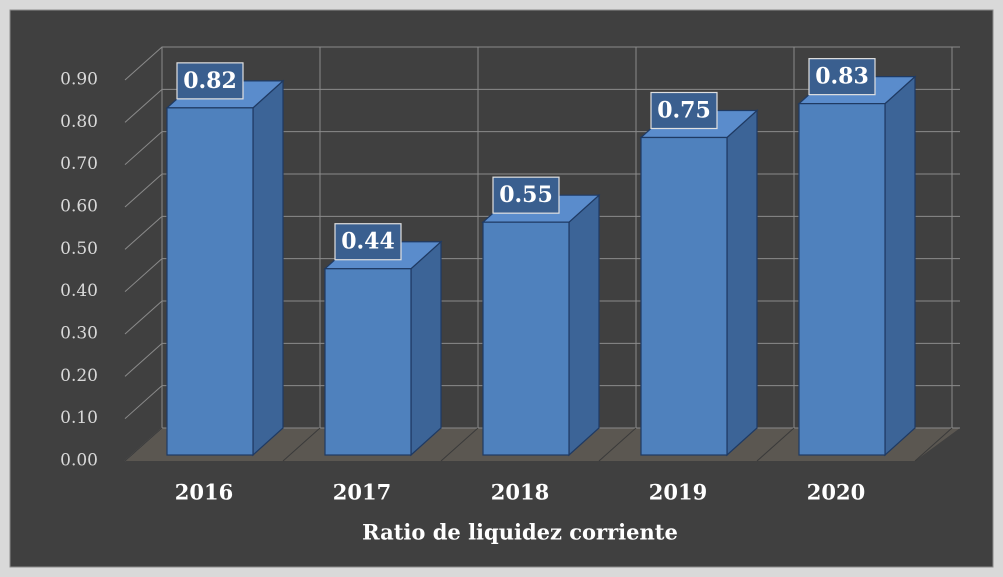 The width and height of the screenshot is (1003, 577). What do you see at coordinates (79, 122) in the screenshot?
I see `y-tick-label: 0.80` at bounding box center [79, 122].